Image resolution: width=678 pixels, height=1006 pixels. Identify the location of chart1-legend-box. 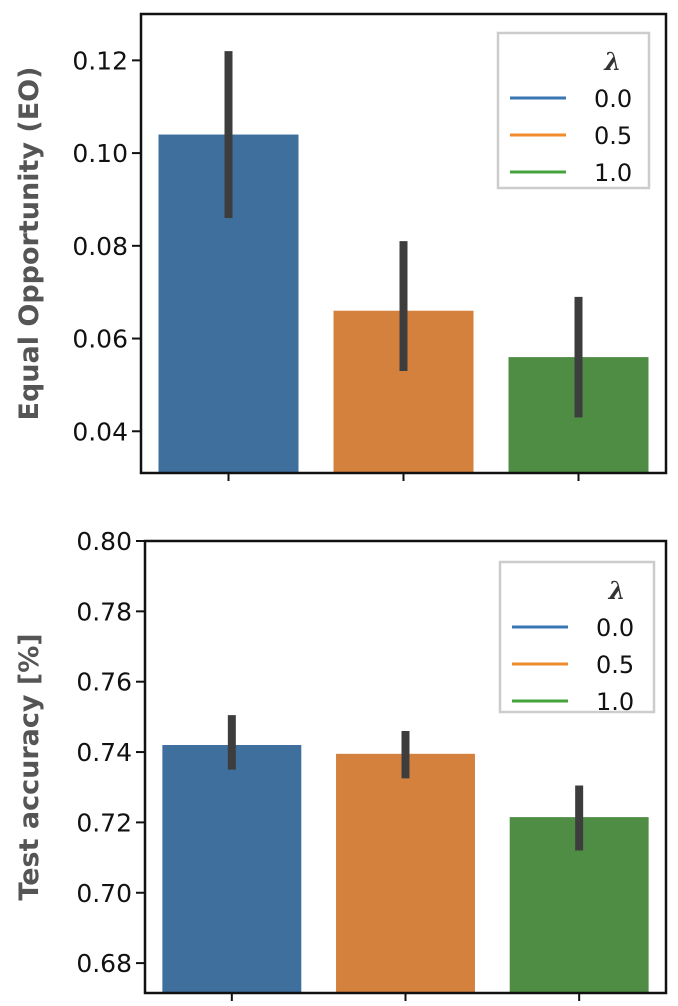
(573, 110).